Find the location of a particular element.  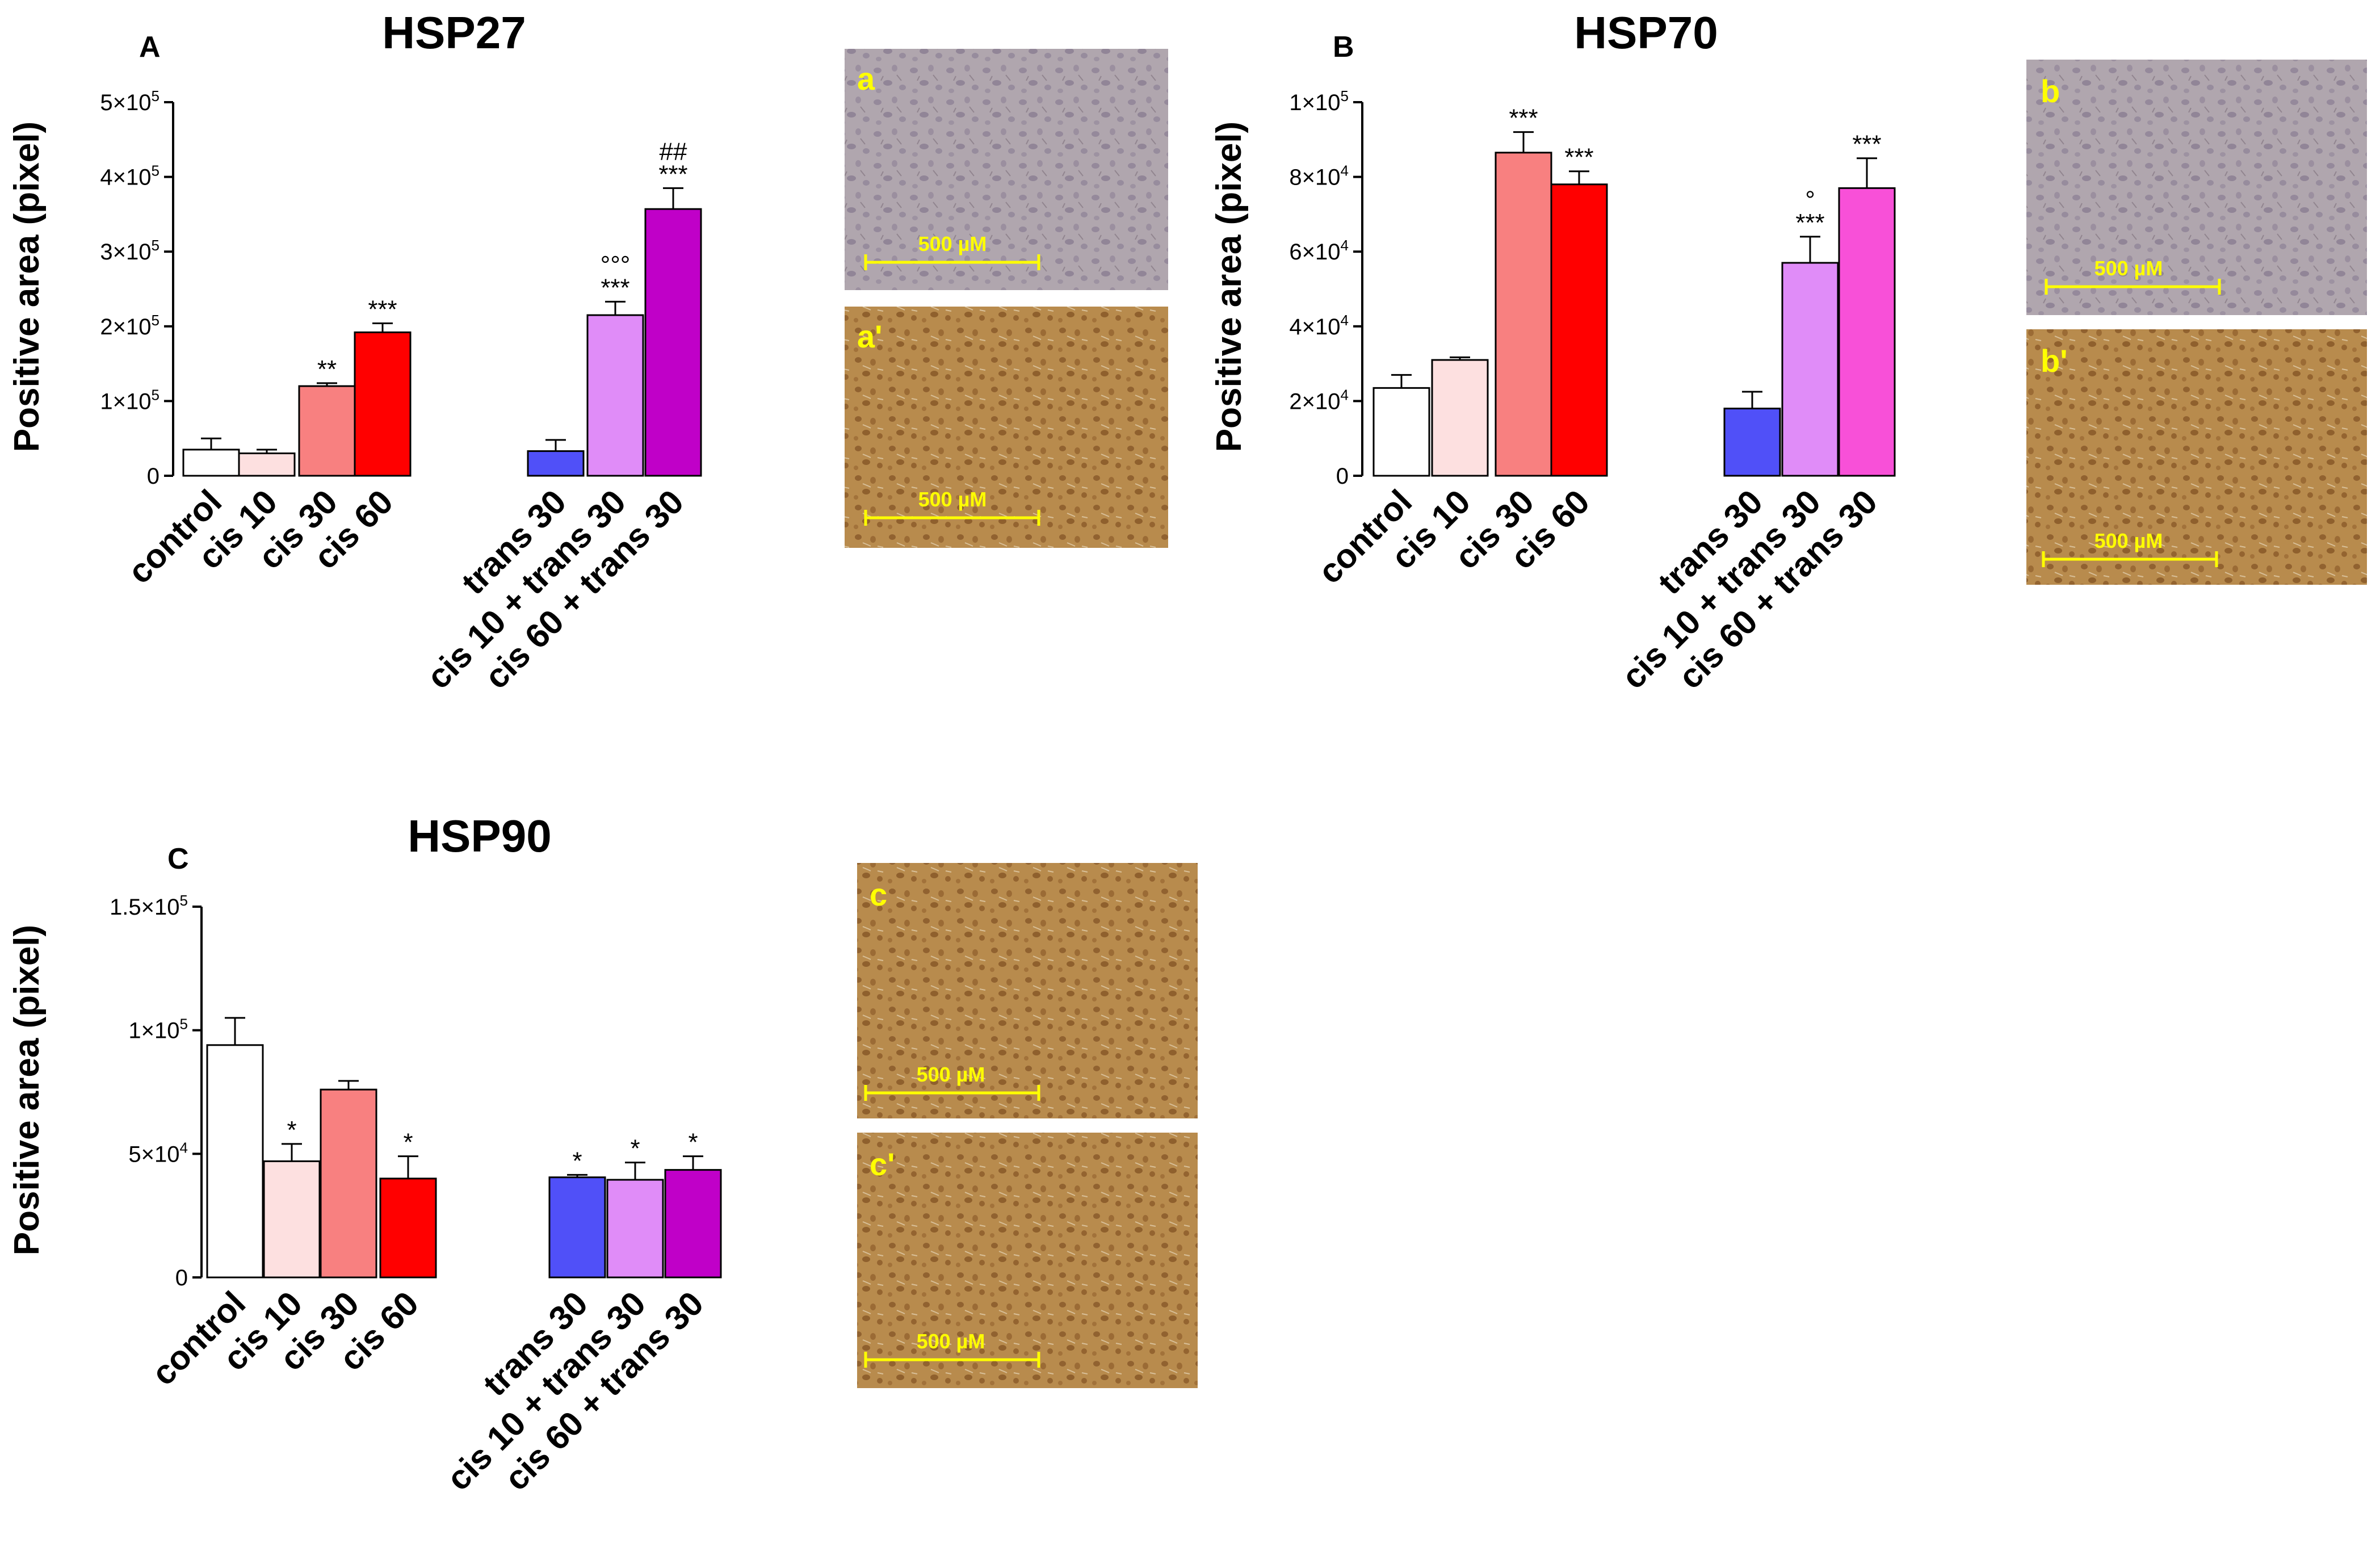

y-tick-label-base: 1.5×10 is located at coordinates (144, 907).